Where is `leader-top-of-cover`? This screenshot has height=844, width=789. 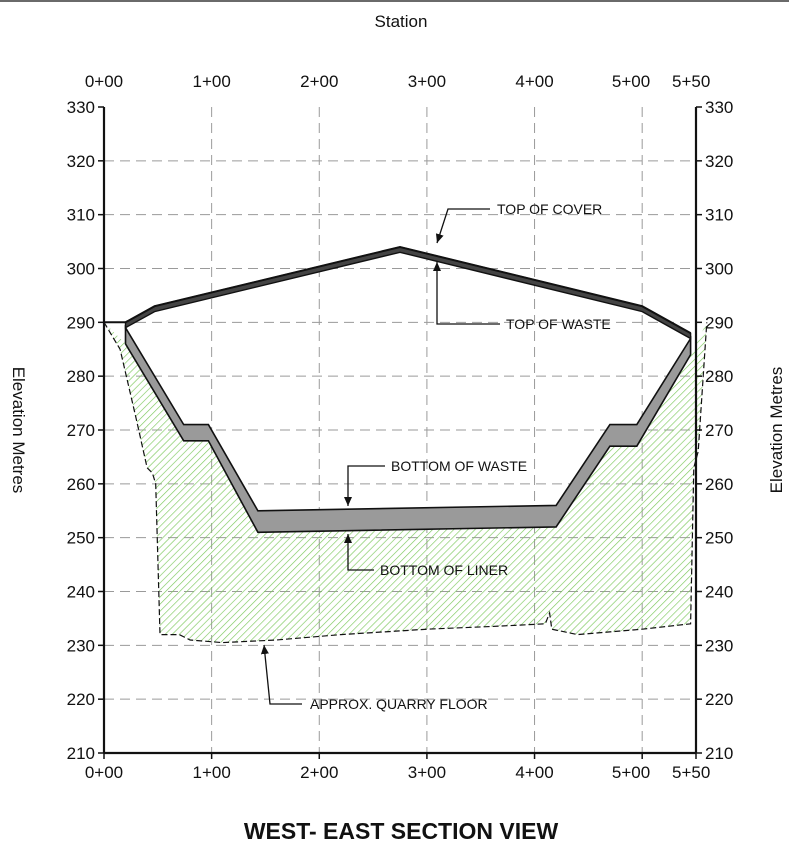
leader-top-of-cover is located at coordinates (462, 226).